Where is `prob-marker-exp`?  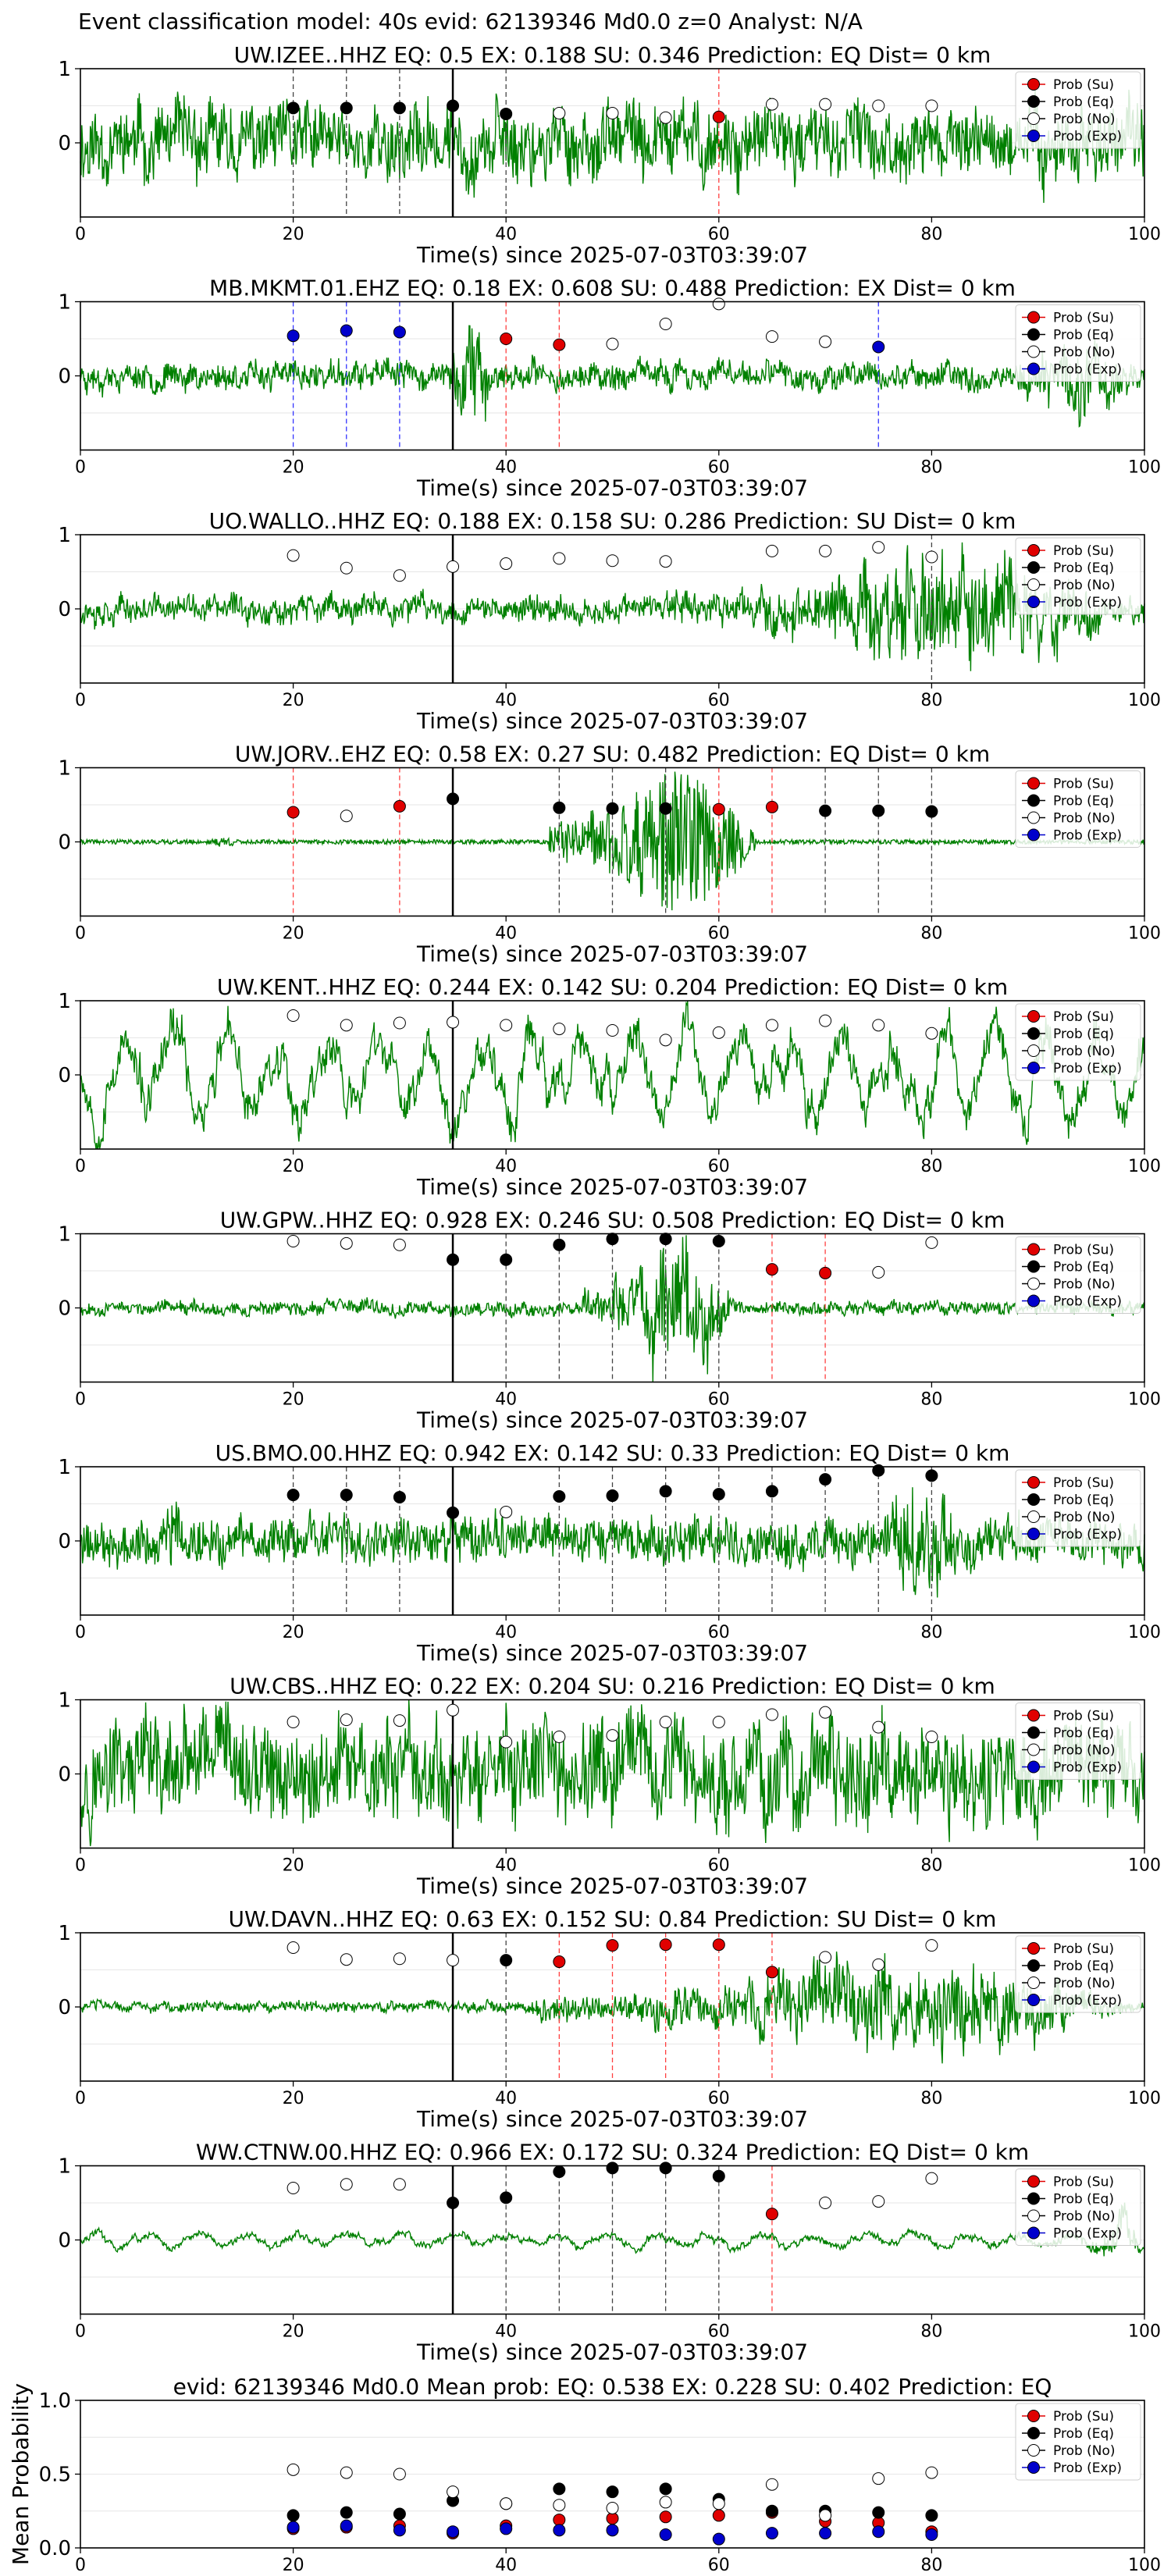
prob-marker-exp is located at coordinates (399, 332).